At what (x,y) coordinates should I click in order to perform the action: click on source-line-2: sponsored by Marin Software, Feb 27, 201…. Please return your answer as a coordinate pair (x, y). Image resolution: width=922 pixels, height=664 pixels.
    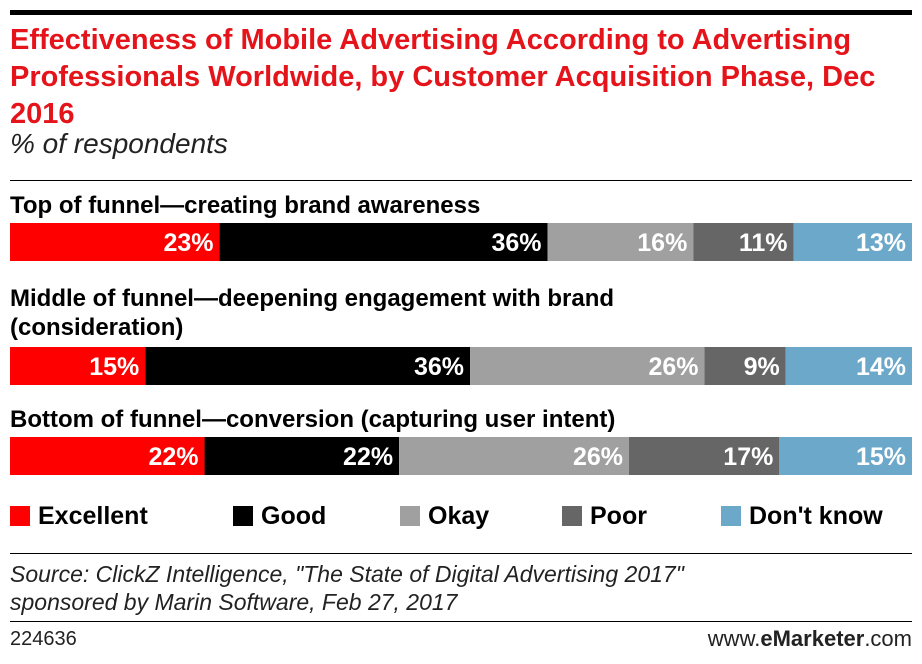
    Looking at the image, I should click on (234, 602).